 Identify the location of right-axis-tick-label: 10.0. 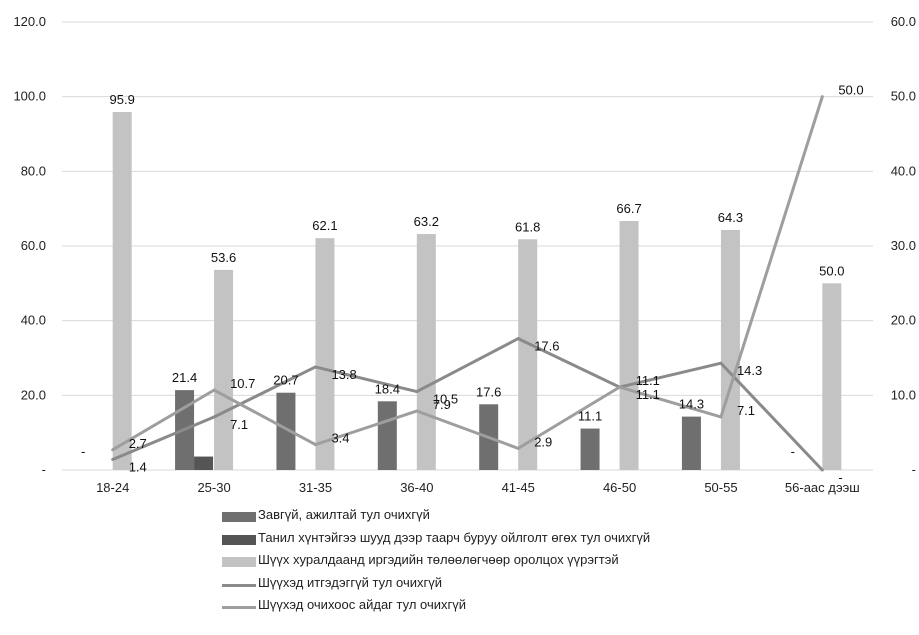
(903, 394).